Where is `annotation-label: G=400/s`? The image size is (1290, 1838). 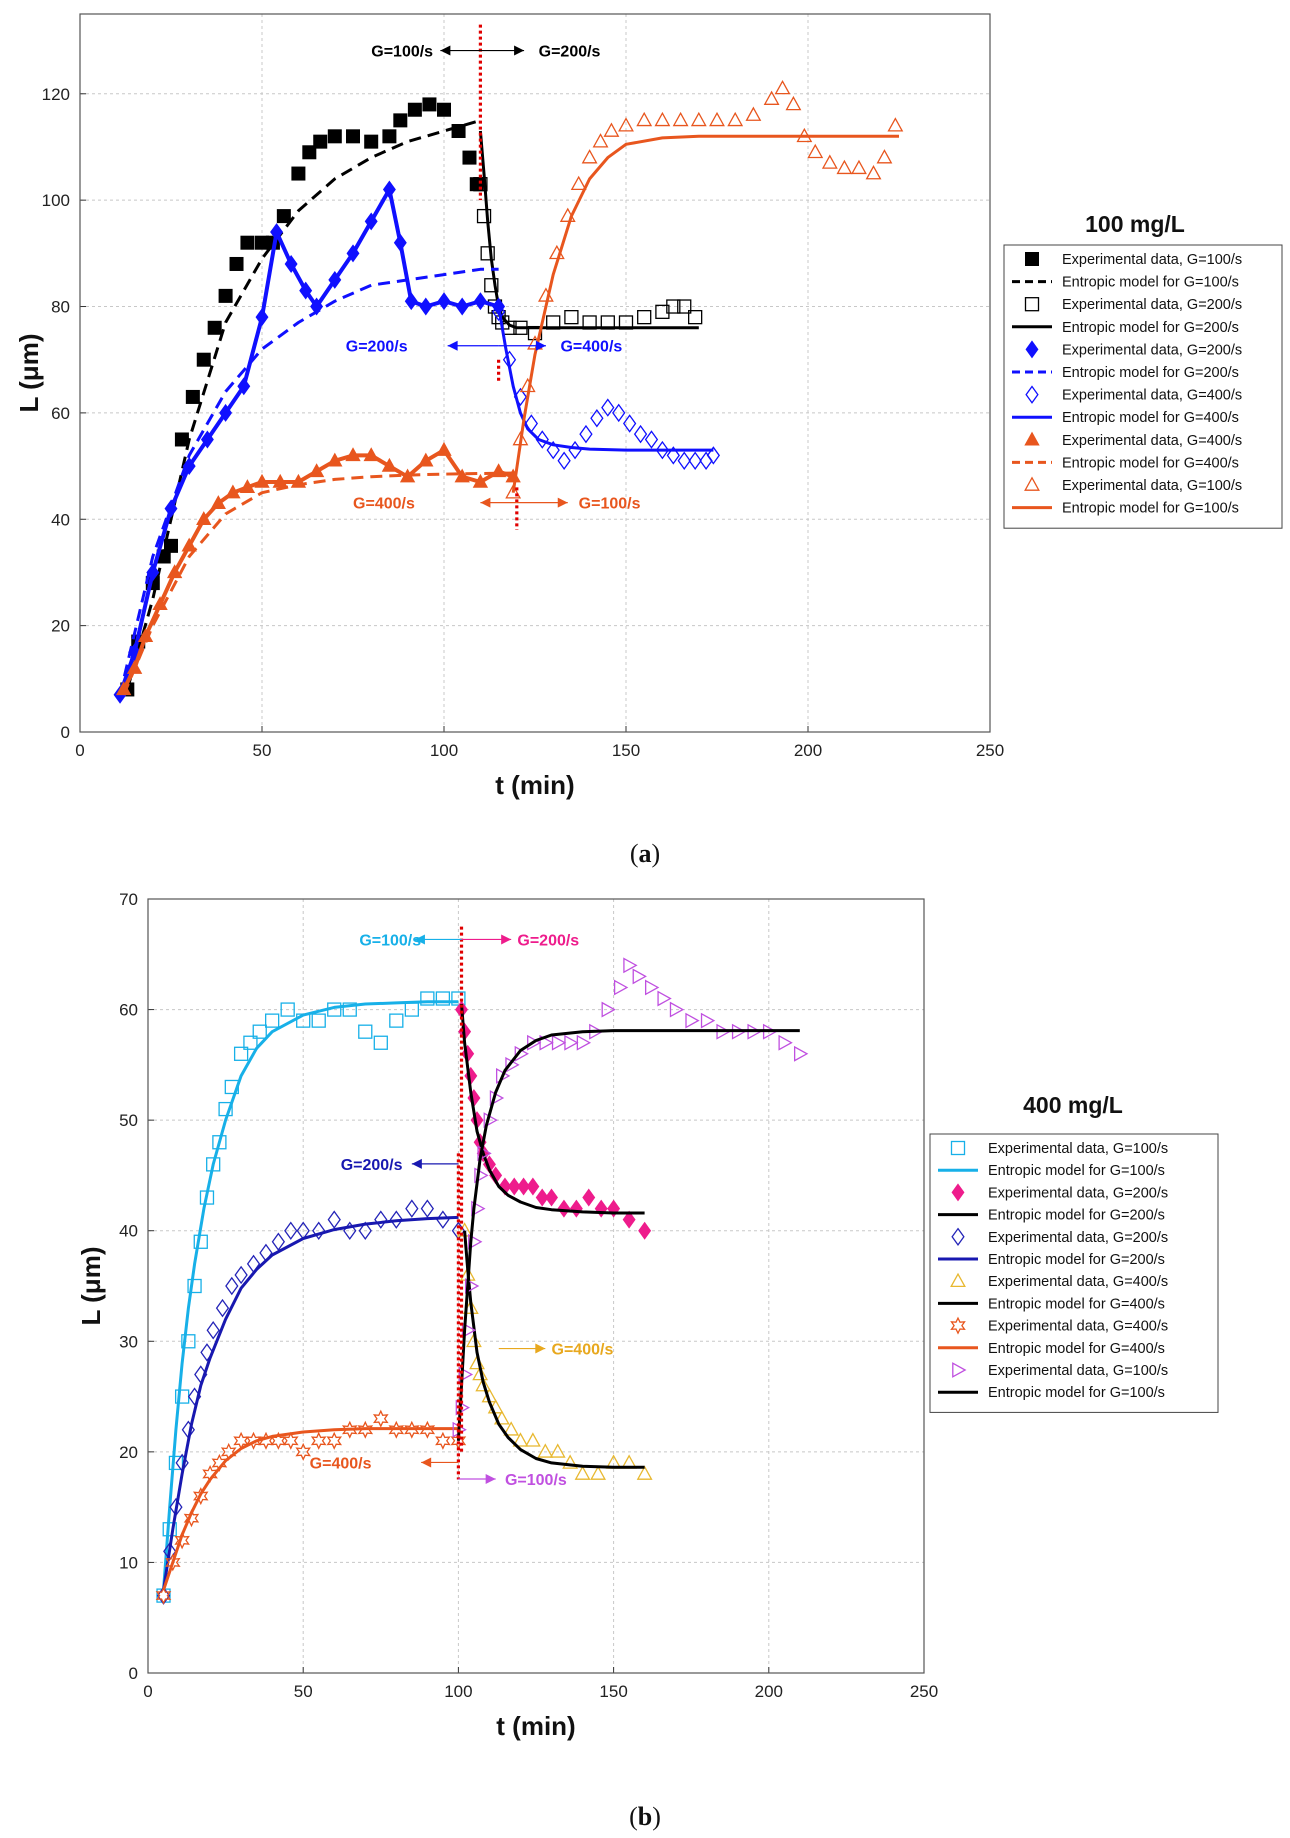
annotation-label: G=400/s is located at coordinates (384, 504).